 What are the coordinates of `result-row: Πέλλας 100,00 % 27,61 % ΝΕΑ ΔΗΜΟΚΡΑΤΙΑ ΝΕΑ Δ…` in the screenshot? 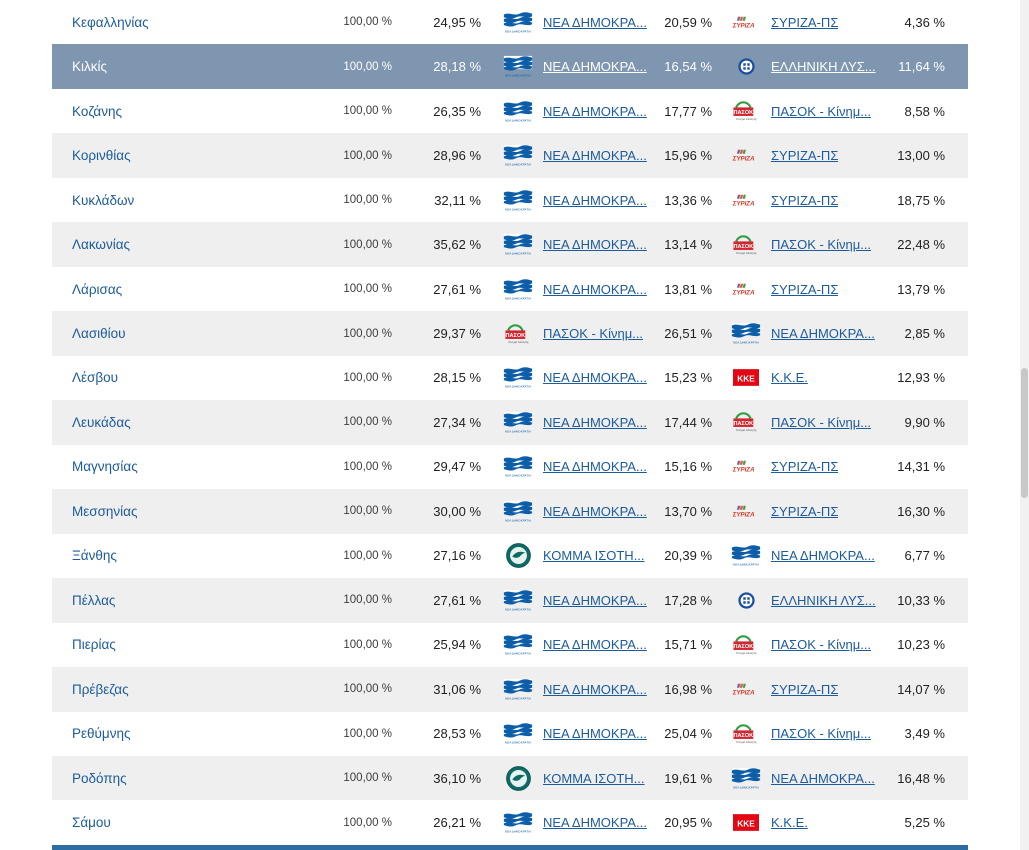 It's located at (510, 600).